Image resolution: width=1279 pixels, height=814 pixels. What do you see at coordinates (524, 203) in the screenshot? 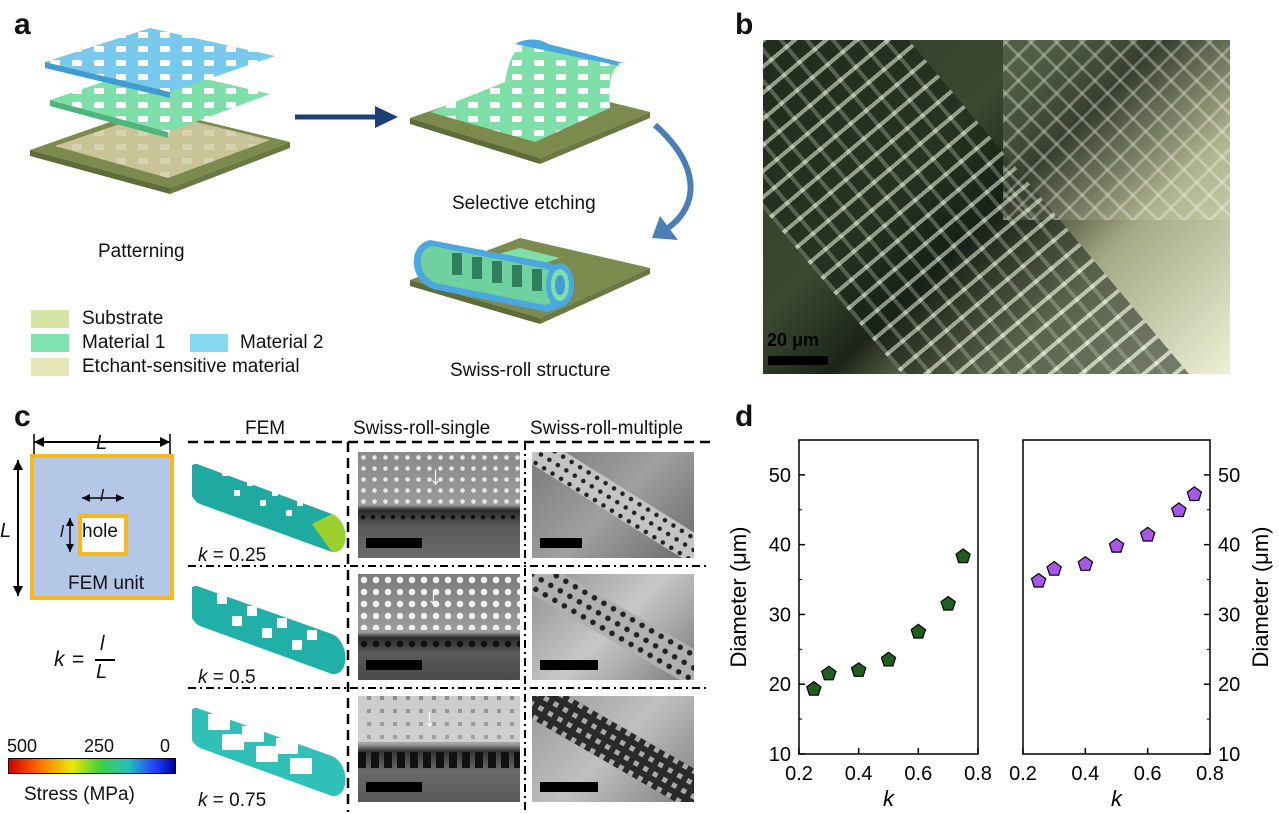
I see `step-selective-etching-label: Selective etching` at bounding box center [524, 203].